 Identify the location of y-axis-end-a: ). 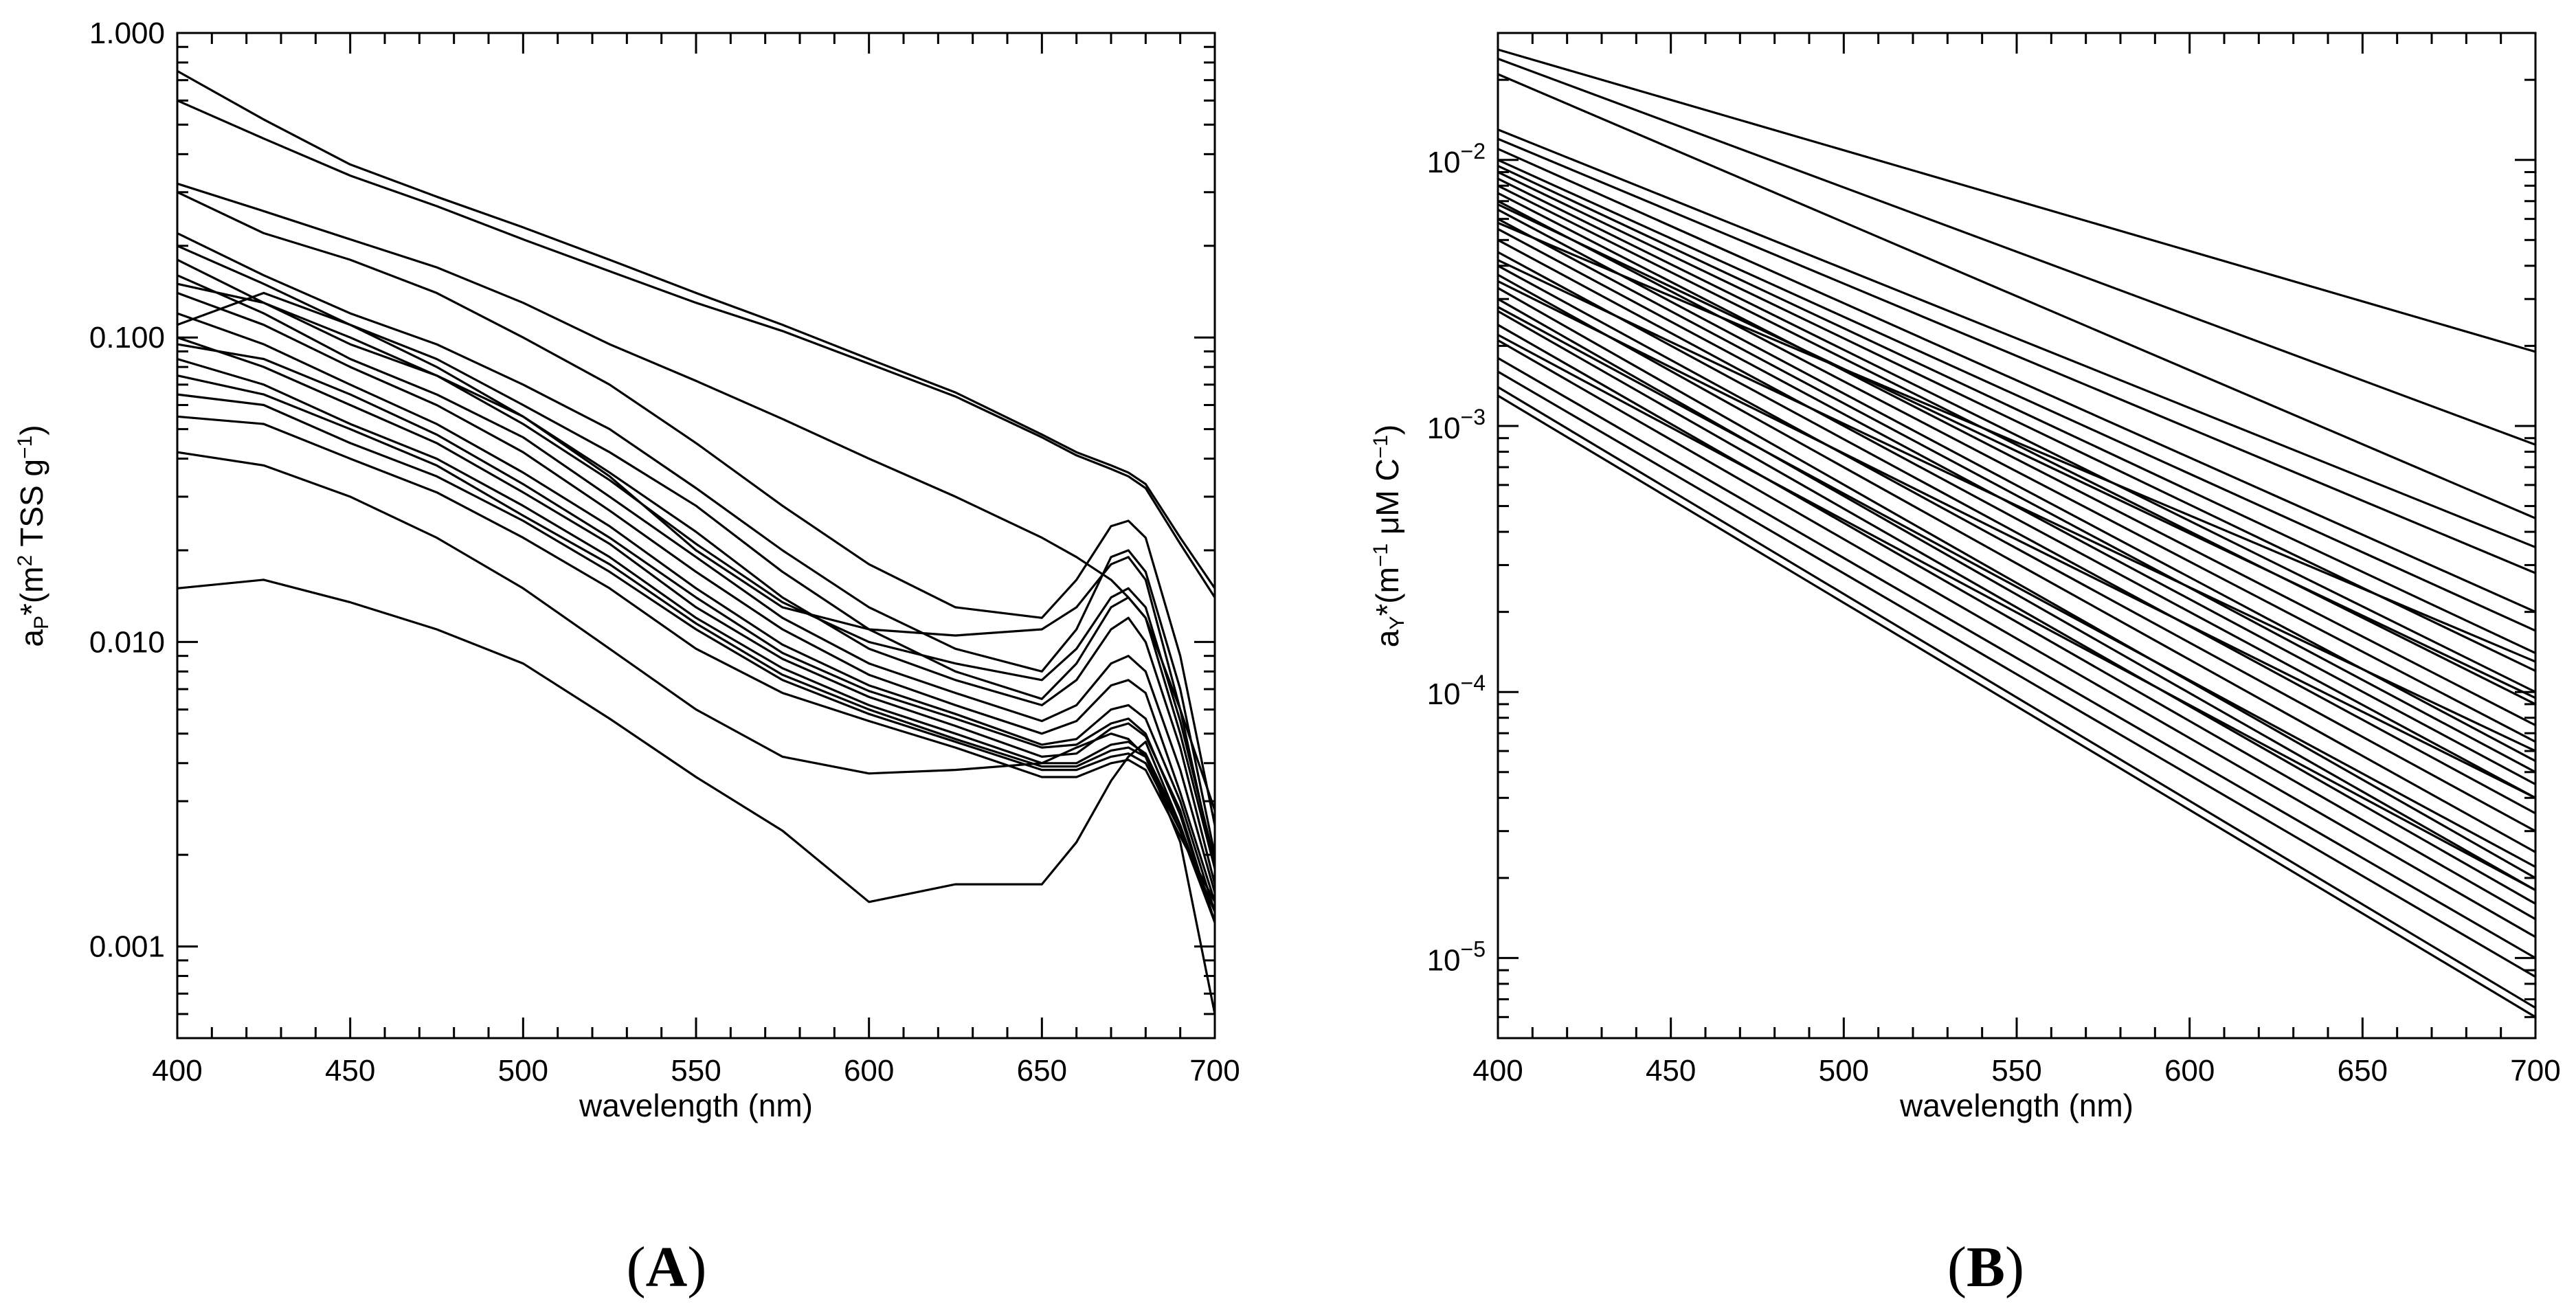
(31, 430).